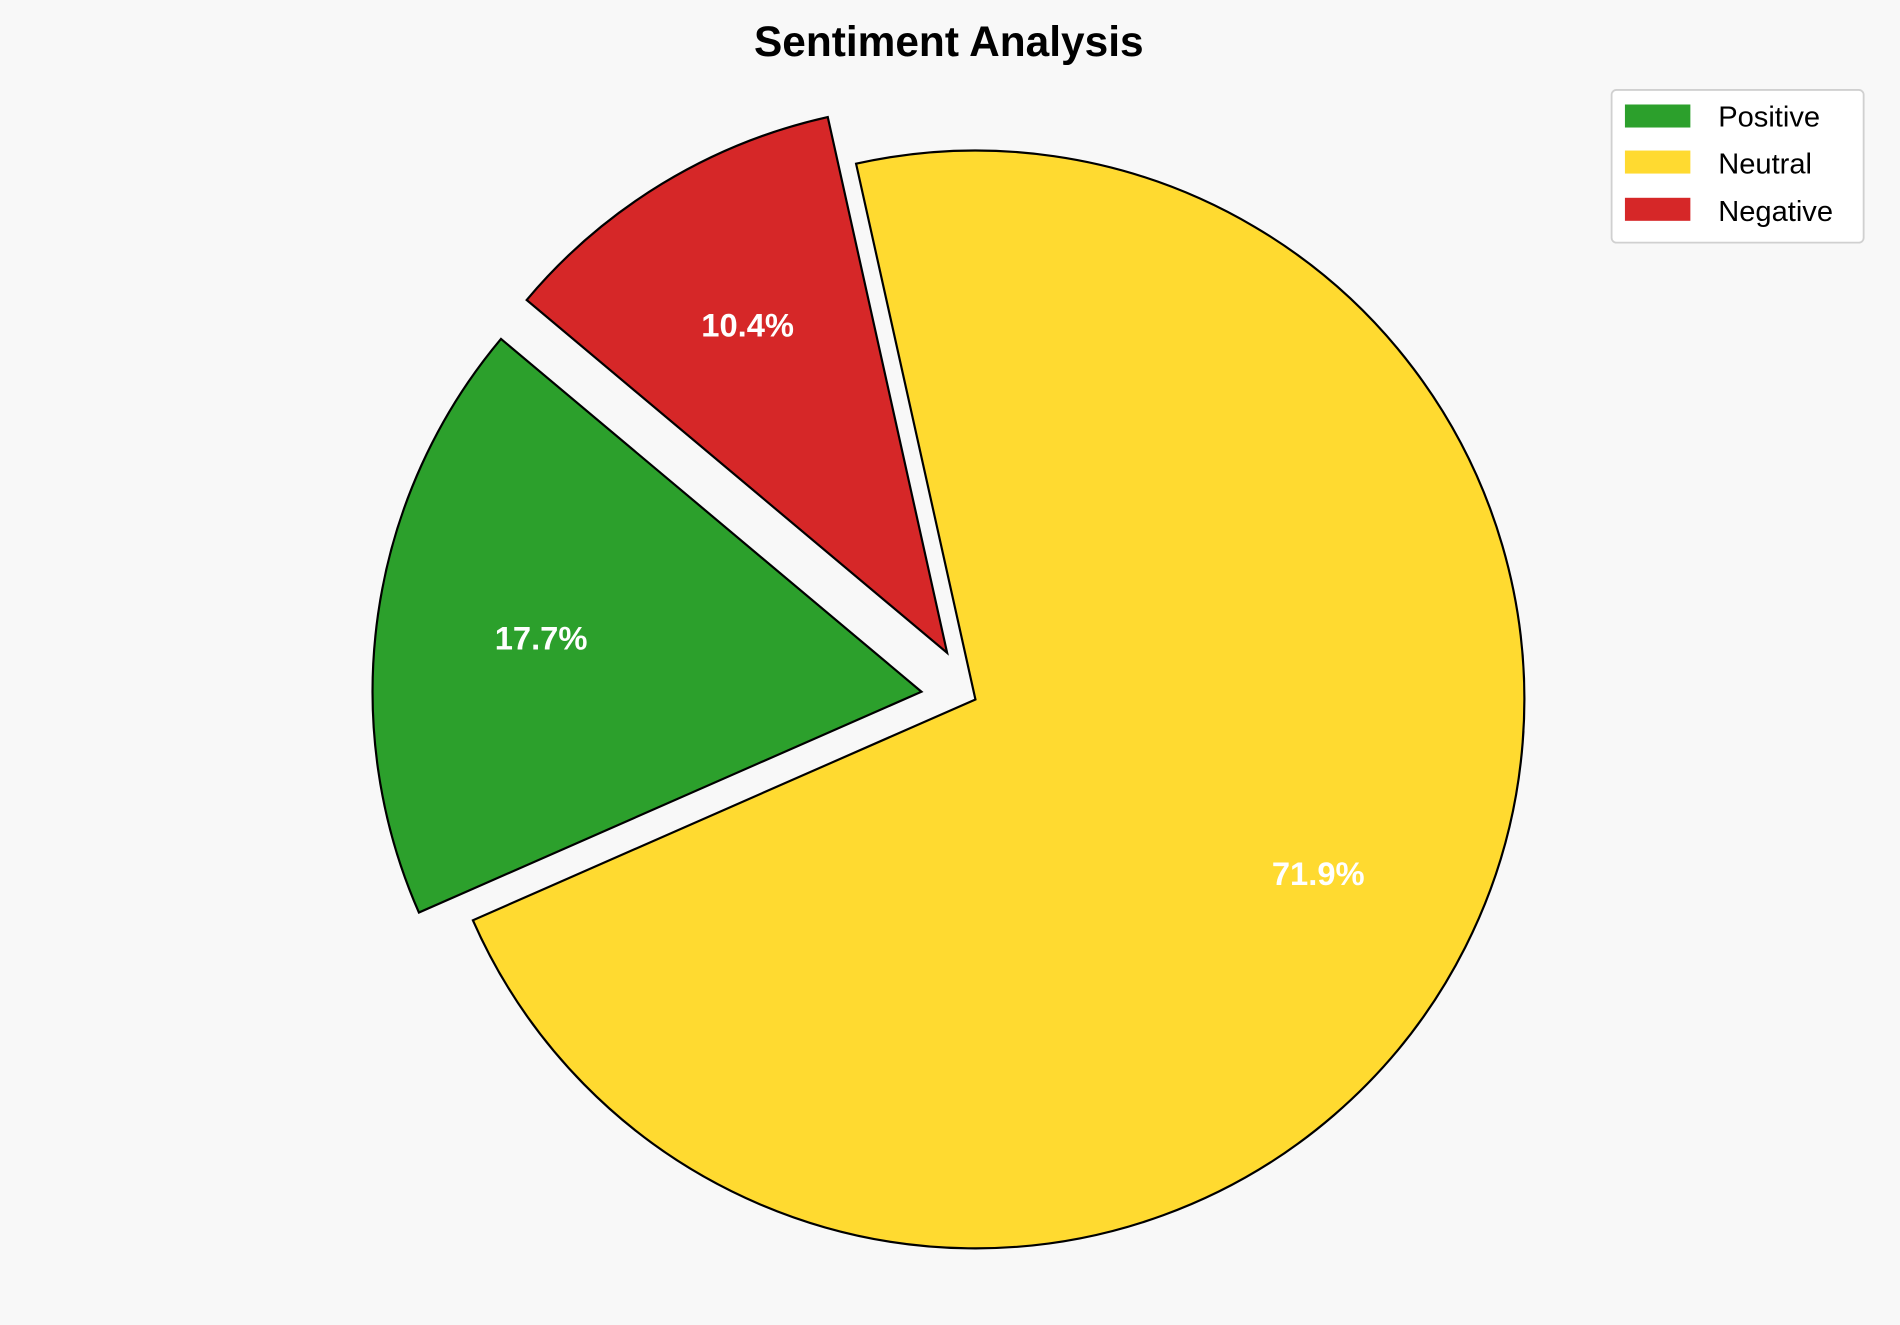  What do you see at coordinates (949, 41) in the screenshot?
I see `chart-title: Sentiment Analysis` at bounding box center [949, 41].